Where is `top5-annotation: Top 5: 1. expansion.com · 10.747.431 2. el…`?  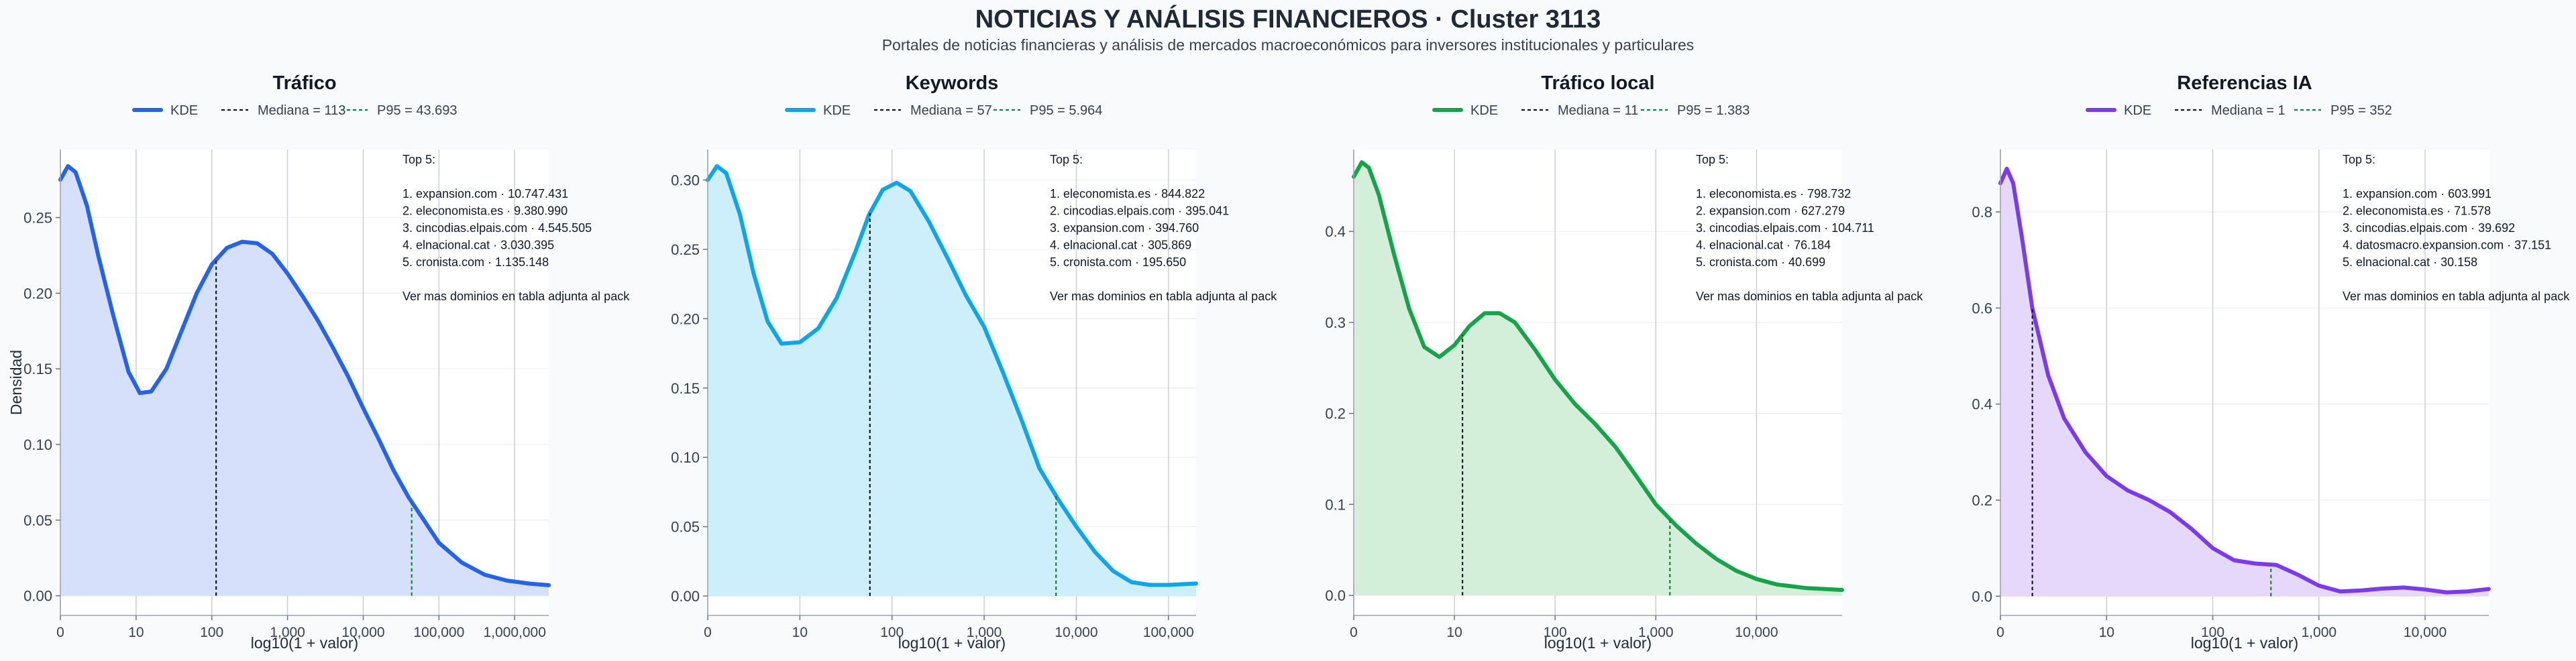
top5-annotation: Top 5: 1. expansion.com · 10.747.431 2. el… is located at coordinates (516, 228).